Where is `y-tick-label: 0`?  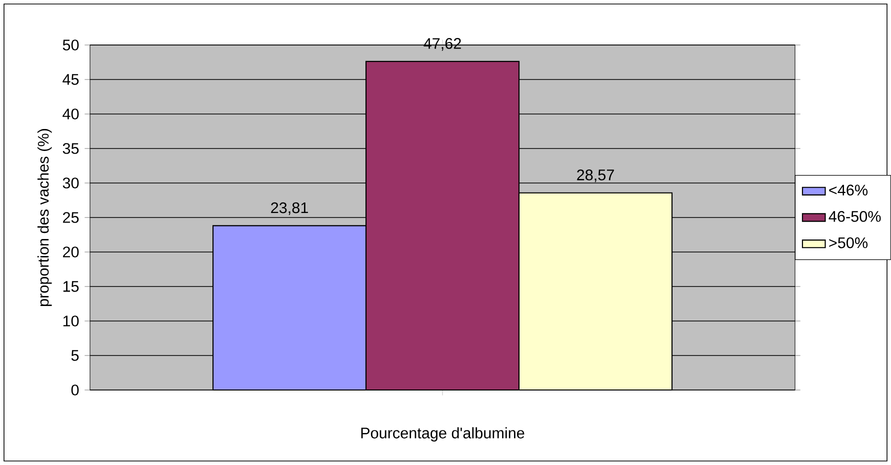
y-tick-label: 0 is located at coordinates (75, 390).